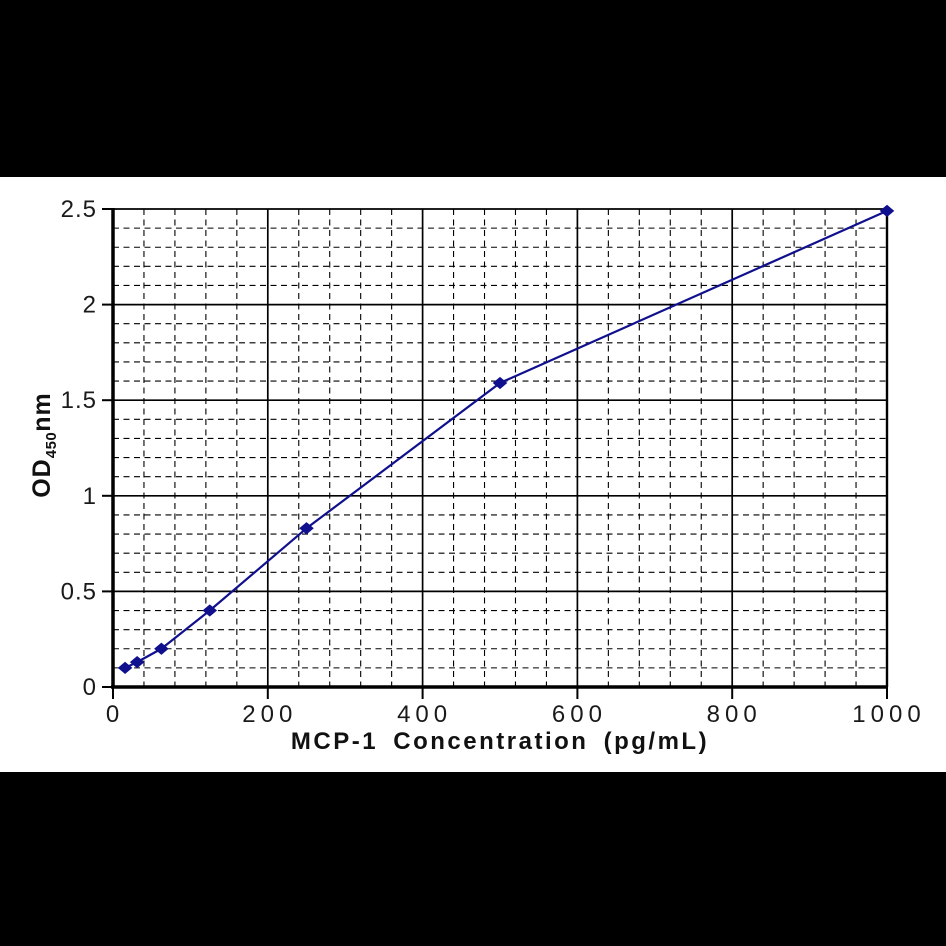  I want to click on y-tick-label: 1, so click(90, 496).